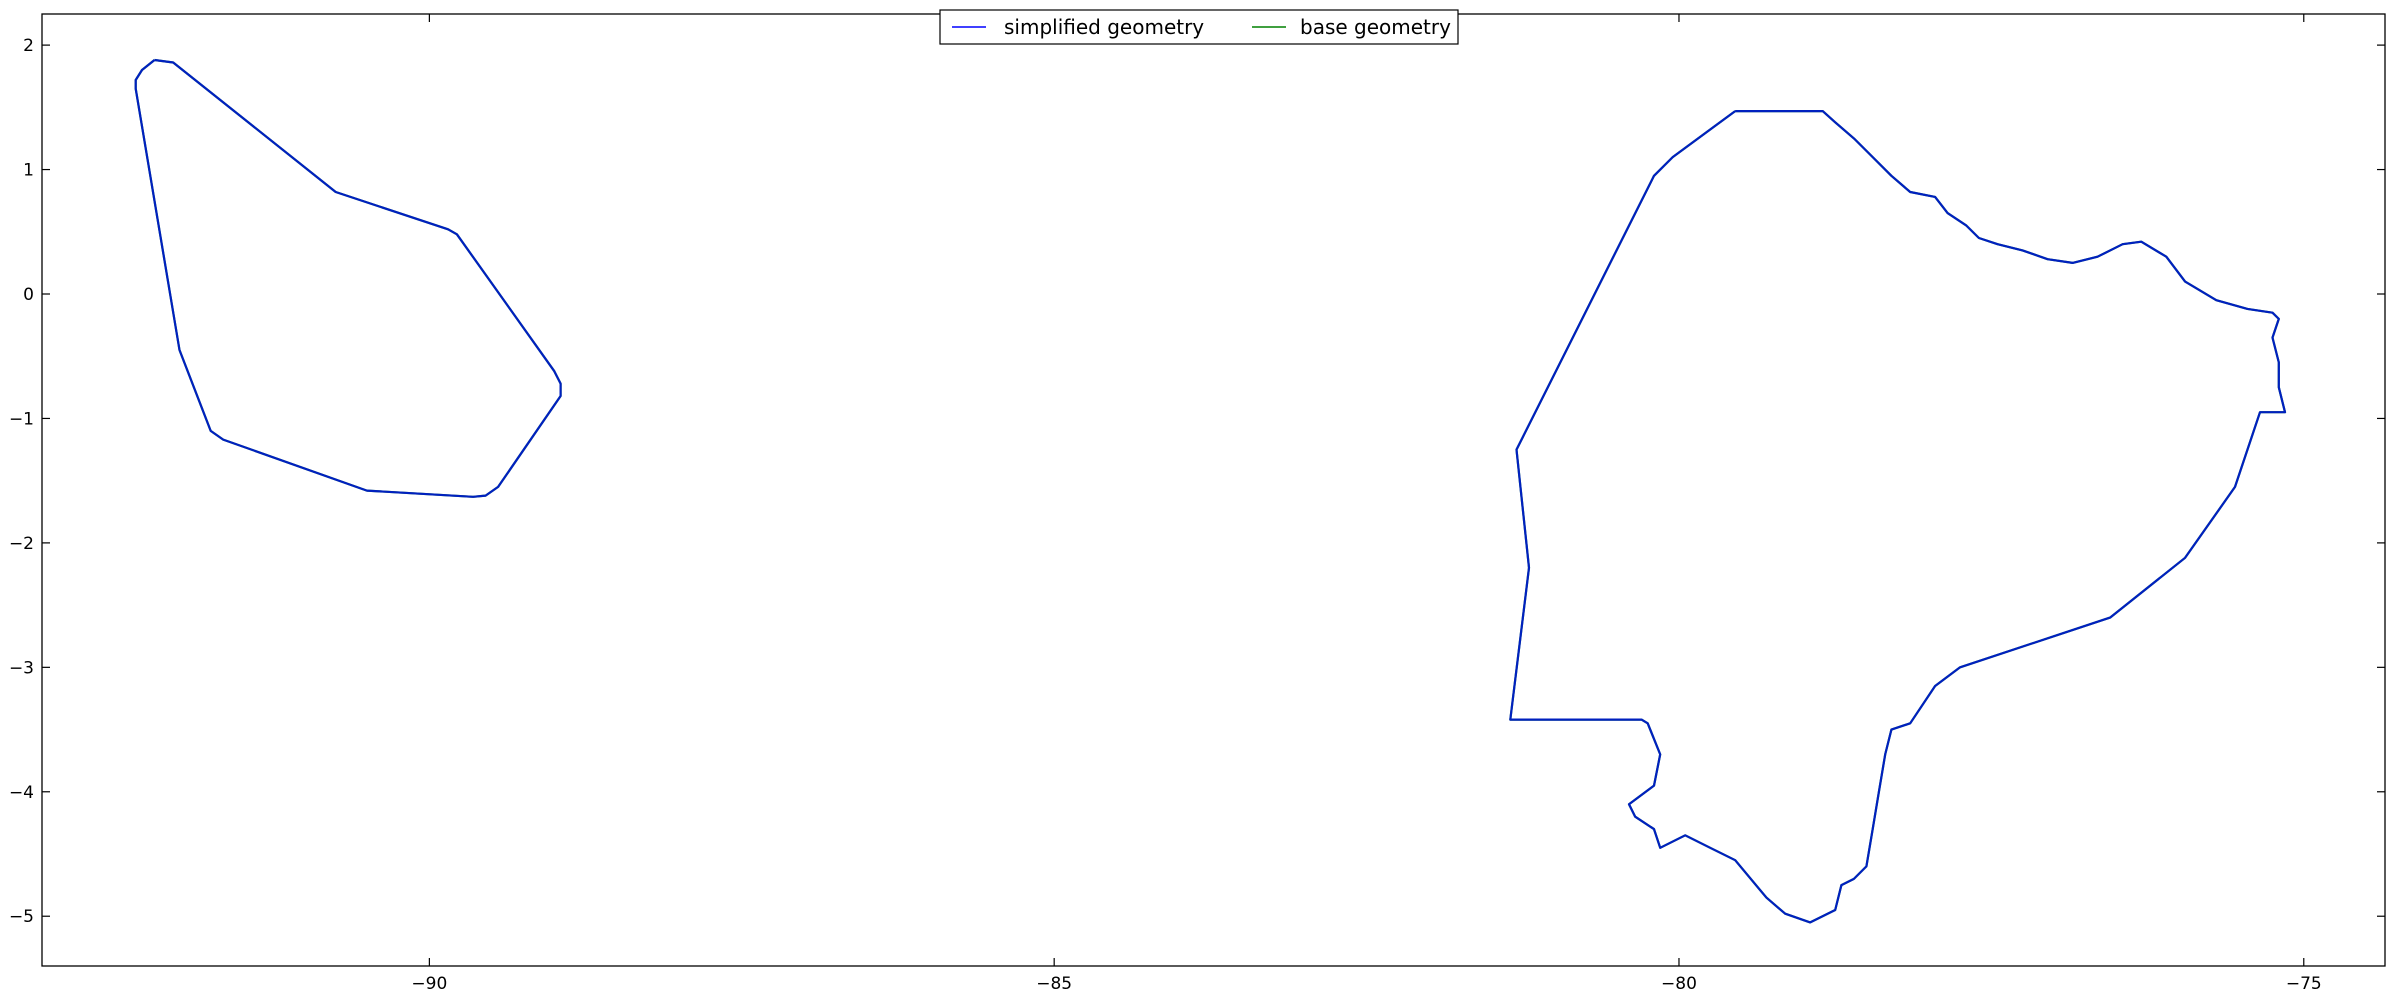 This screenshot has width=2400, height=1000. Describe the element at coordinates (21, 917) in the screenshot. I see `y-tick-label: −5` at that location.